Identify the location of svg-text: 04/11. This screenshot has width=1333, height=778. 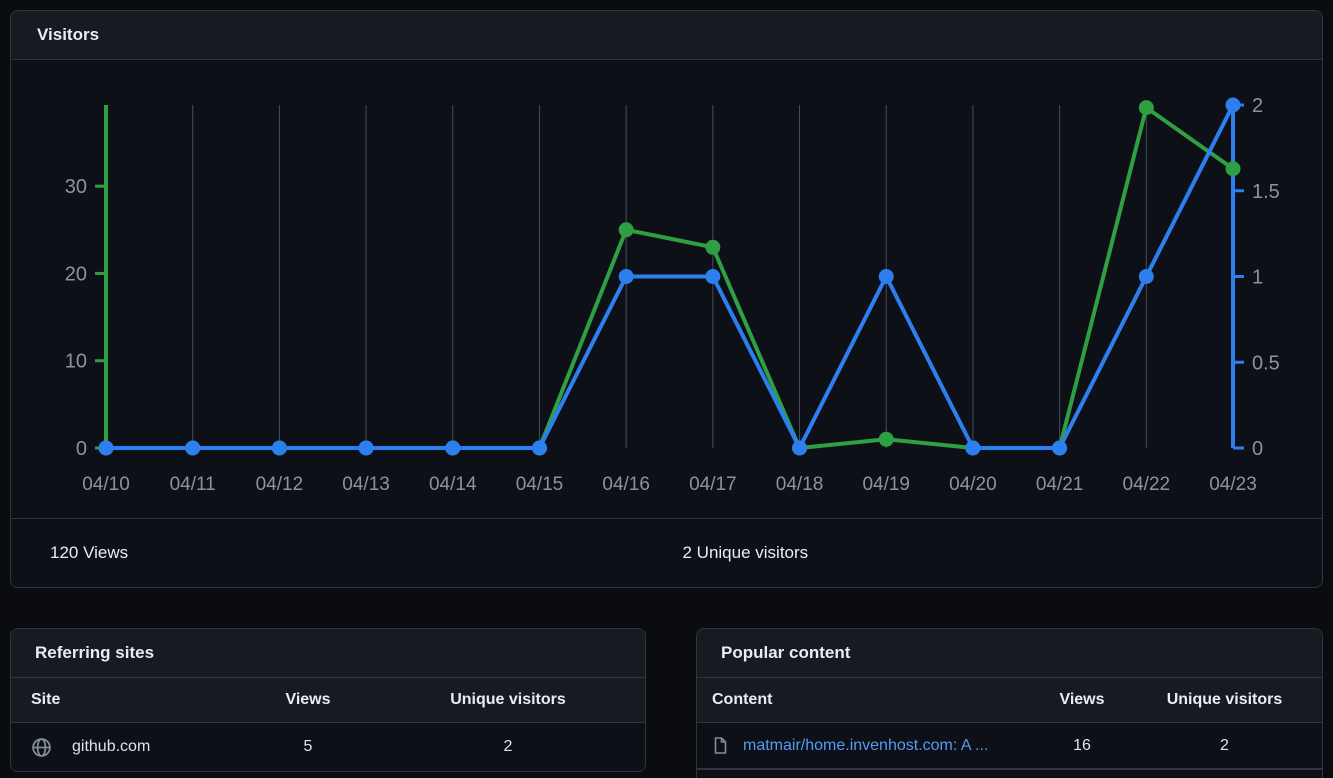
(193, 484).